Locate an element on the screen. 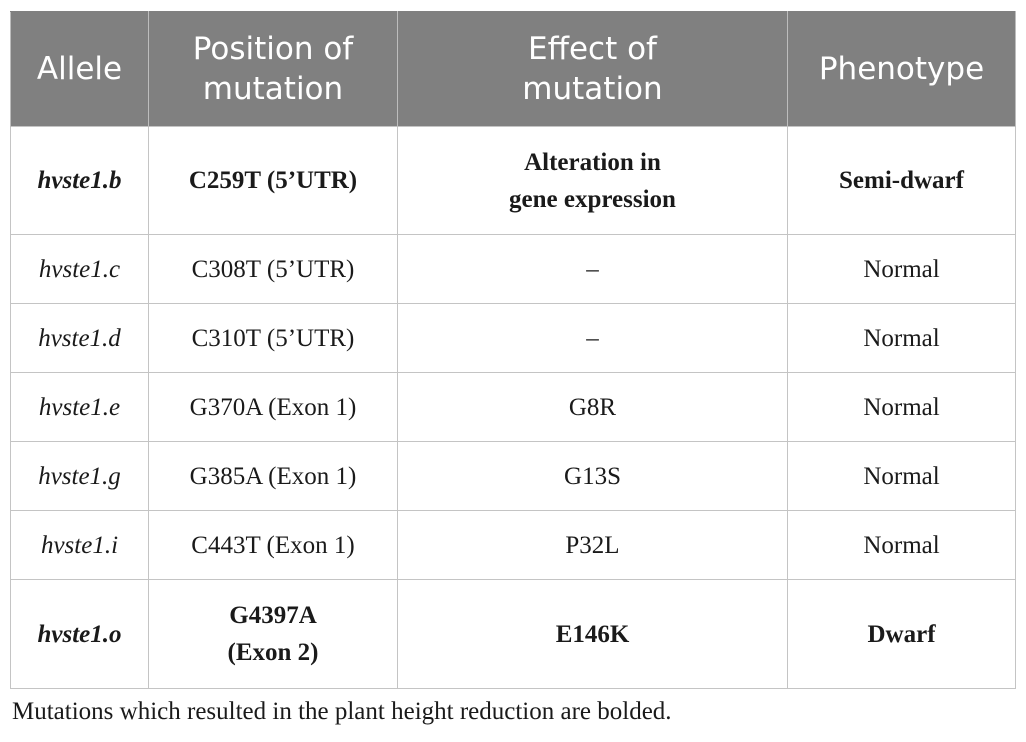  cell-position: G370A (Exon 1) is located at coordinates (273, 407).